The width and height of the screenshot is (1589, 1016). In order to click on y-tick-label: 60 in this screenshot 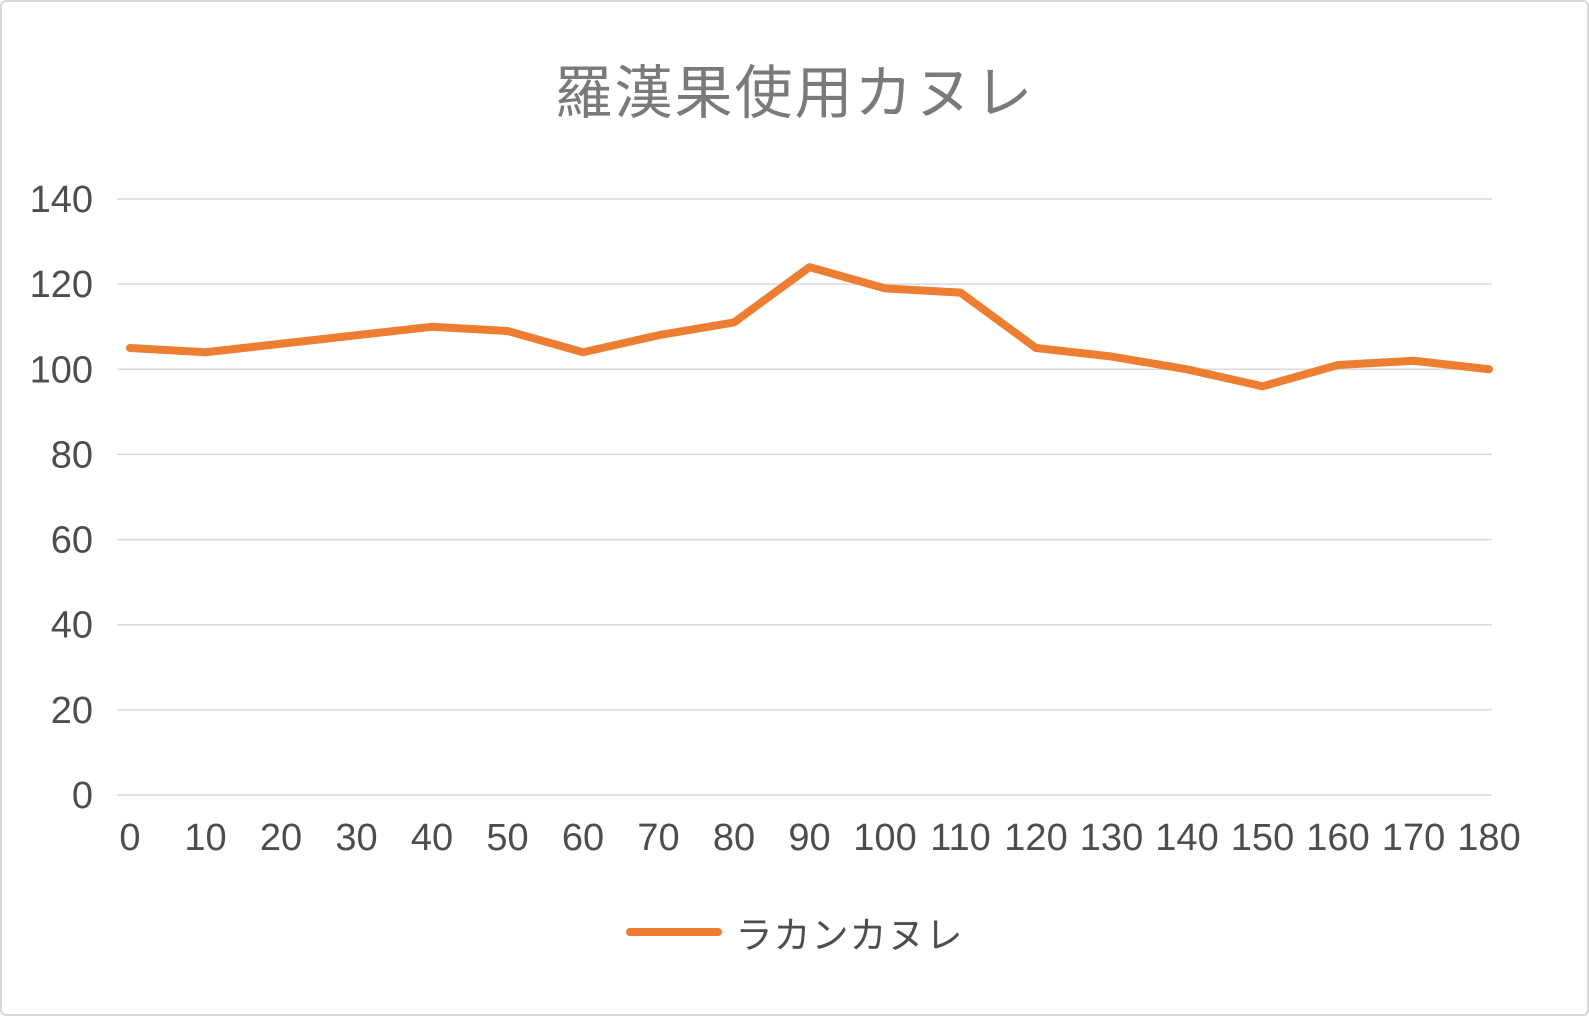, I will do `click(72, 541)`.